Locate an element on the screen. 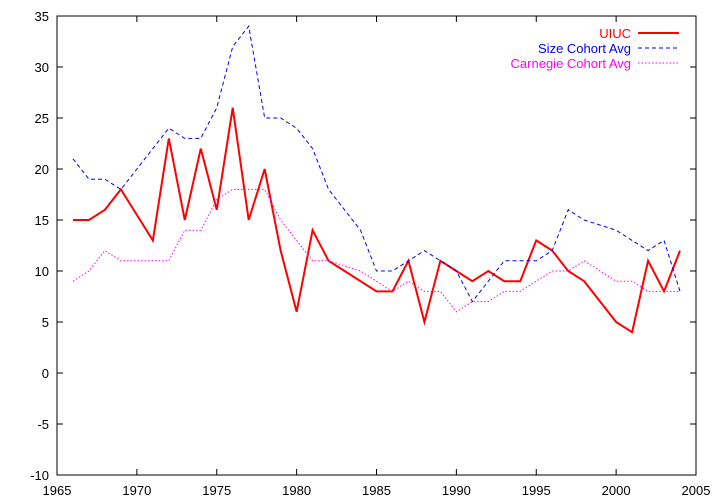 The image size is (720, 504). x-tick-label: 1980 is located at coordinates (296, 490).